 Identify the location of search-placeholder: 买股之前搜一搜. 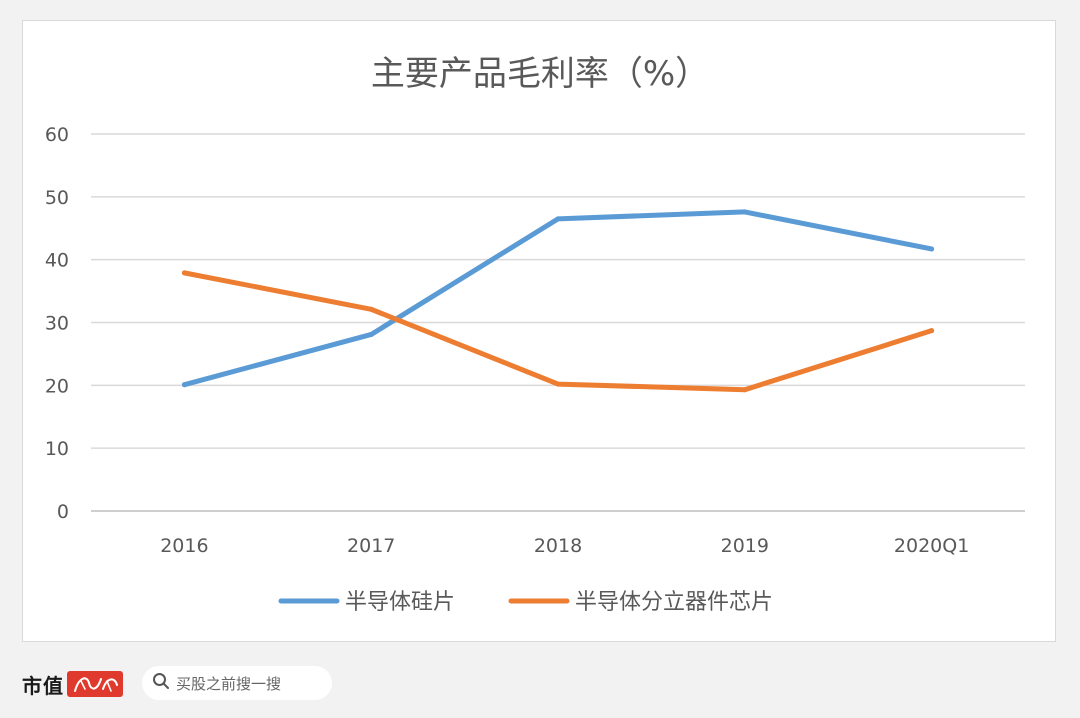
(229, 683).